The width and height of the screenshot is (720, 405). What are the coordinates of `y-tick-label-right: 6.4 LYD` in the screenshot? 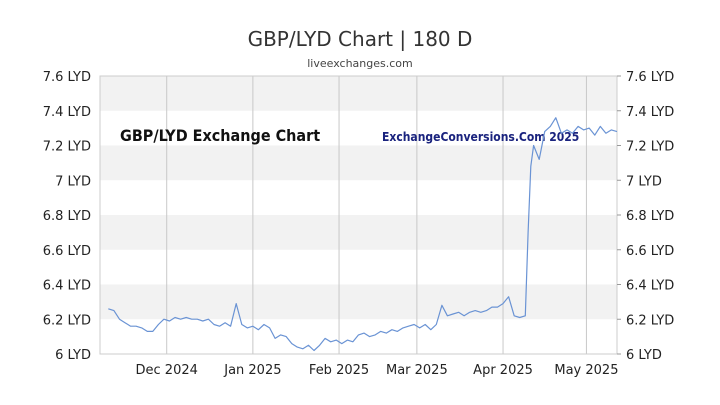 It's located at (650, 286).